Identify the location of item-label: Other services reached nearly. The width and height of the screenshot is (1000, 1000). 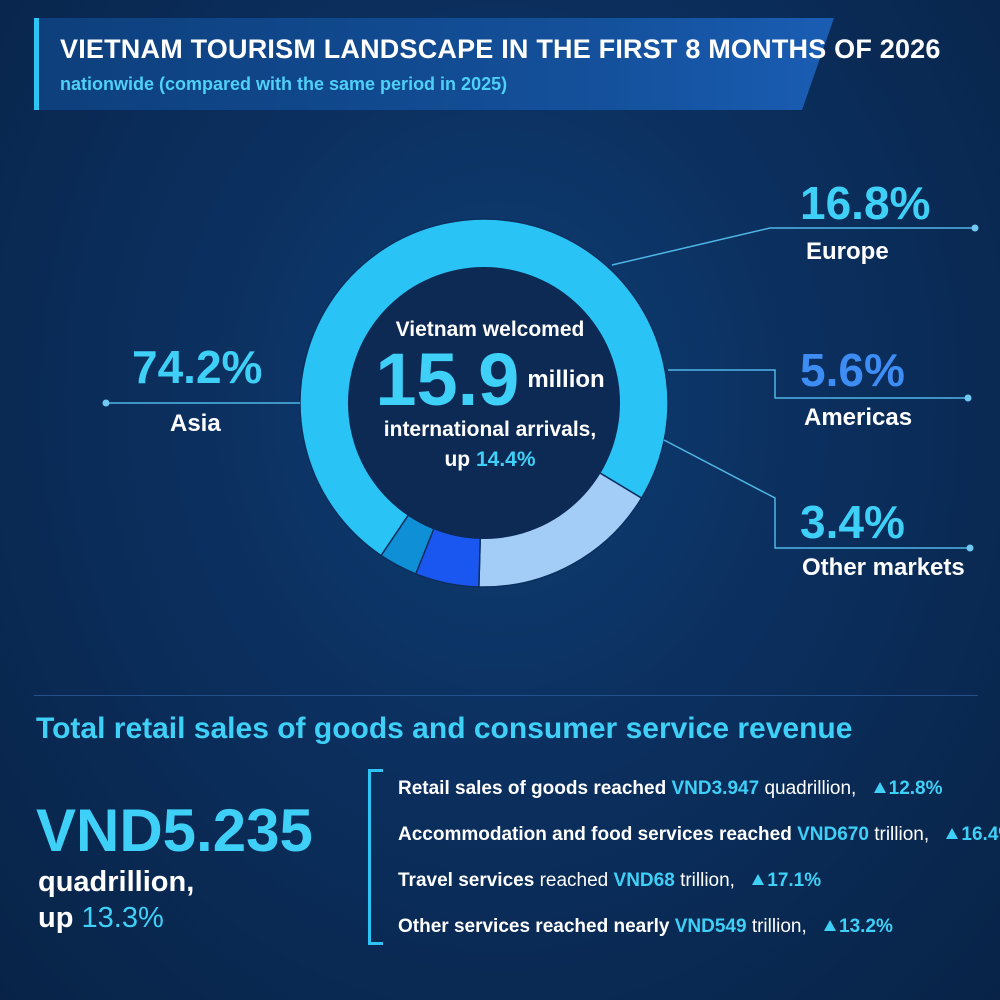
(534, 926).